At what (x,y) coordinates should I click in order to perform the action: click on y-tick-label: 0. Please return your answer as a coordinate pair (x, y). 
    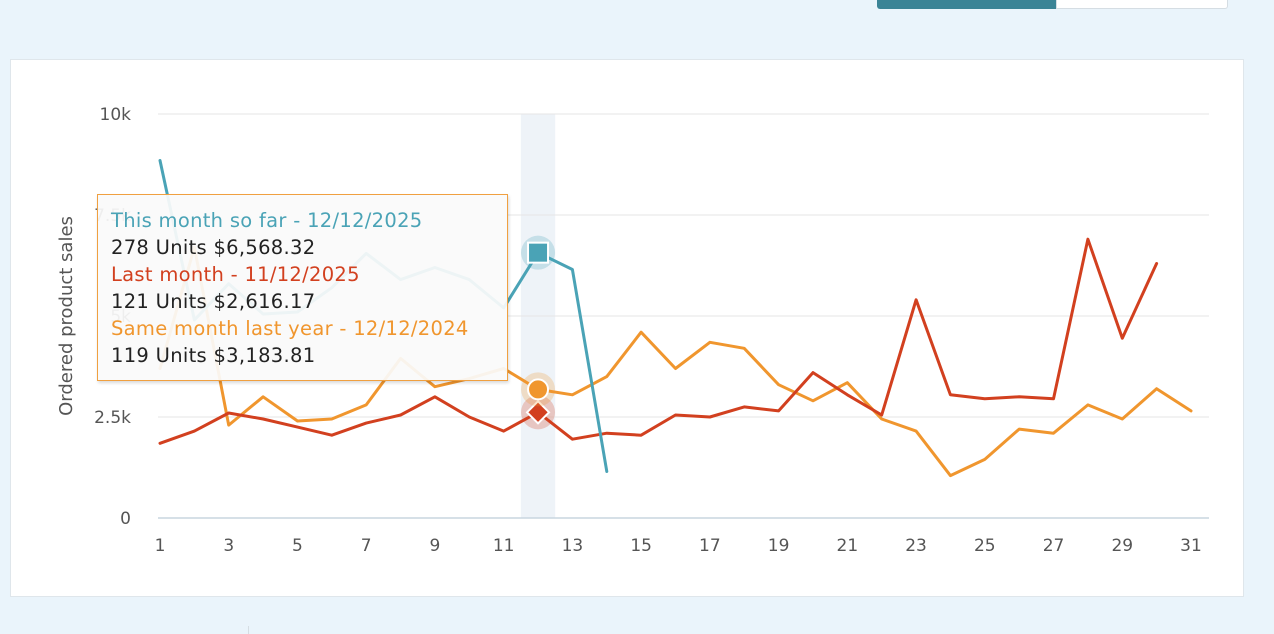
    Looking at the image, I should click on (125, 519).